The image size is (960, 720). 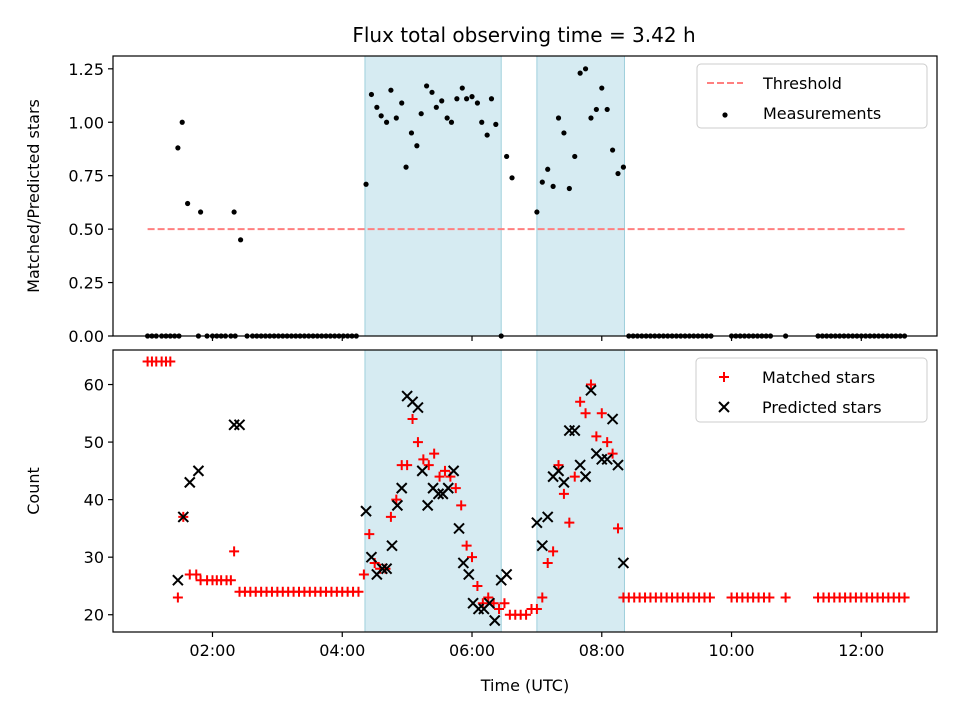 What do you see at coordinates (822, 407) in the screenshot?
I see `legend-label: Predicted stars` at bounding box center [822, 407].